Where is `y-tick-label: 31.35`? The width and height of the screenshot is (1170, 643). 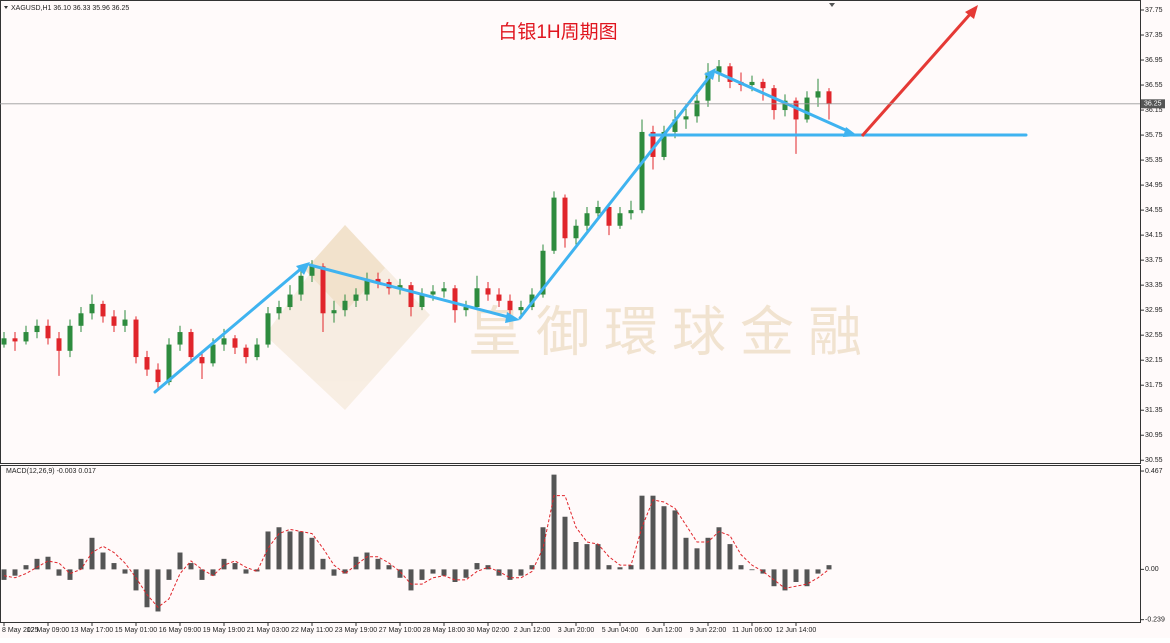
y-tick-label: 31.35 is located at coordinates (1154, 410).